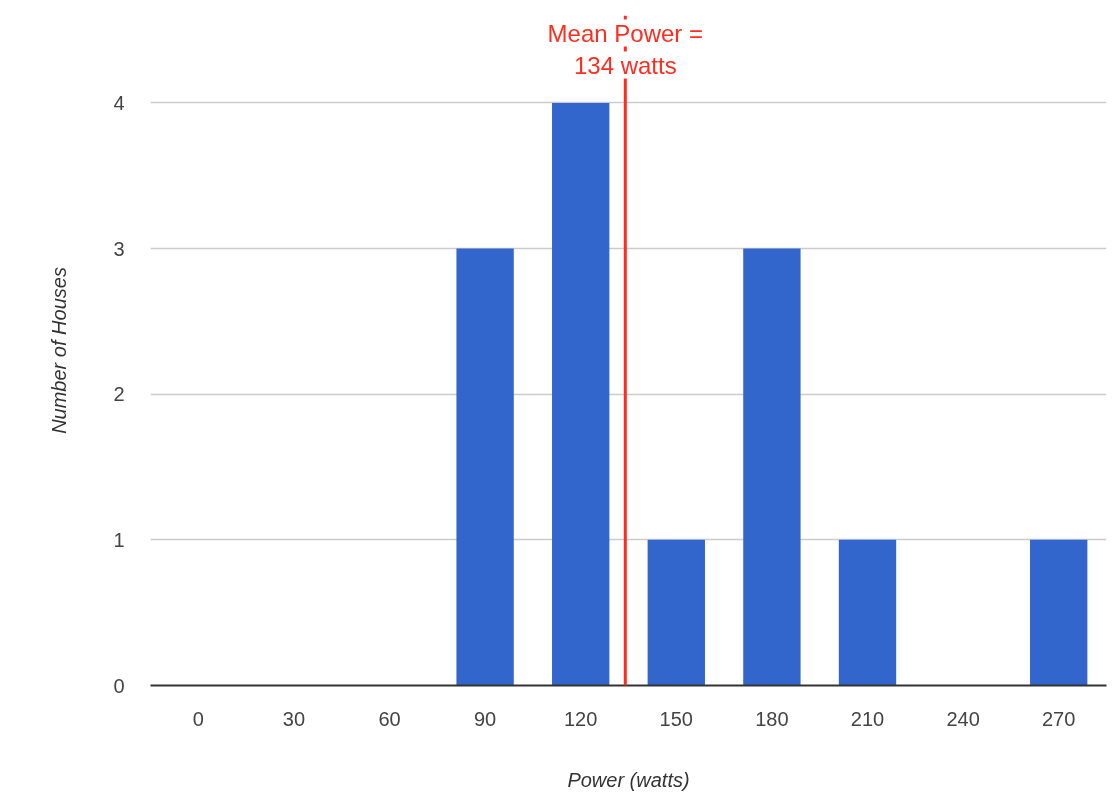 This screenshot has width=1116, height=805. What do you see at coordinates (485, 718) in the screenshot?
I see `x-tick-label: 90` at bounding box center [485, 718].